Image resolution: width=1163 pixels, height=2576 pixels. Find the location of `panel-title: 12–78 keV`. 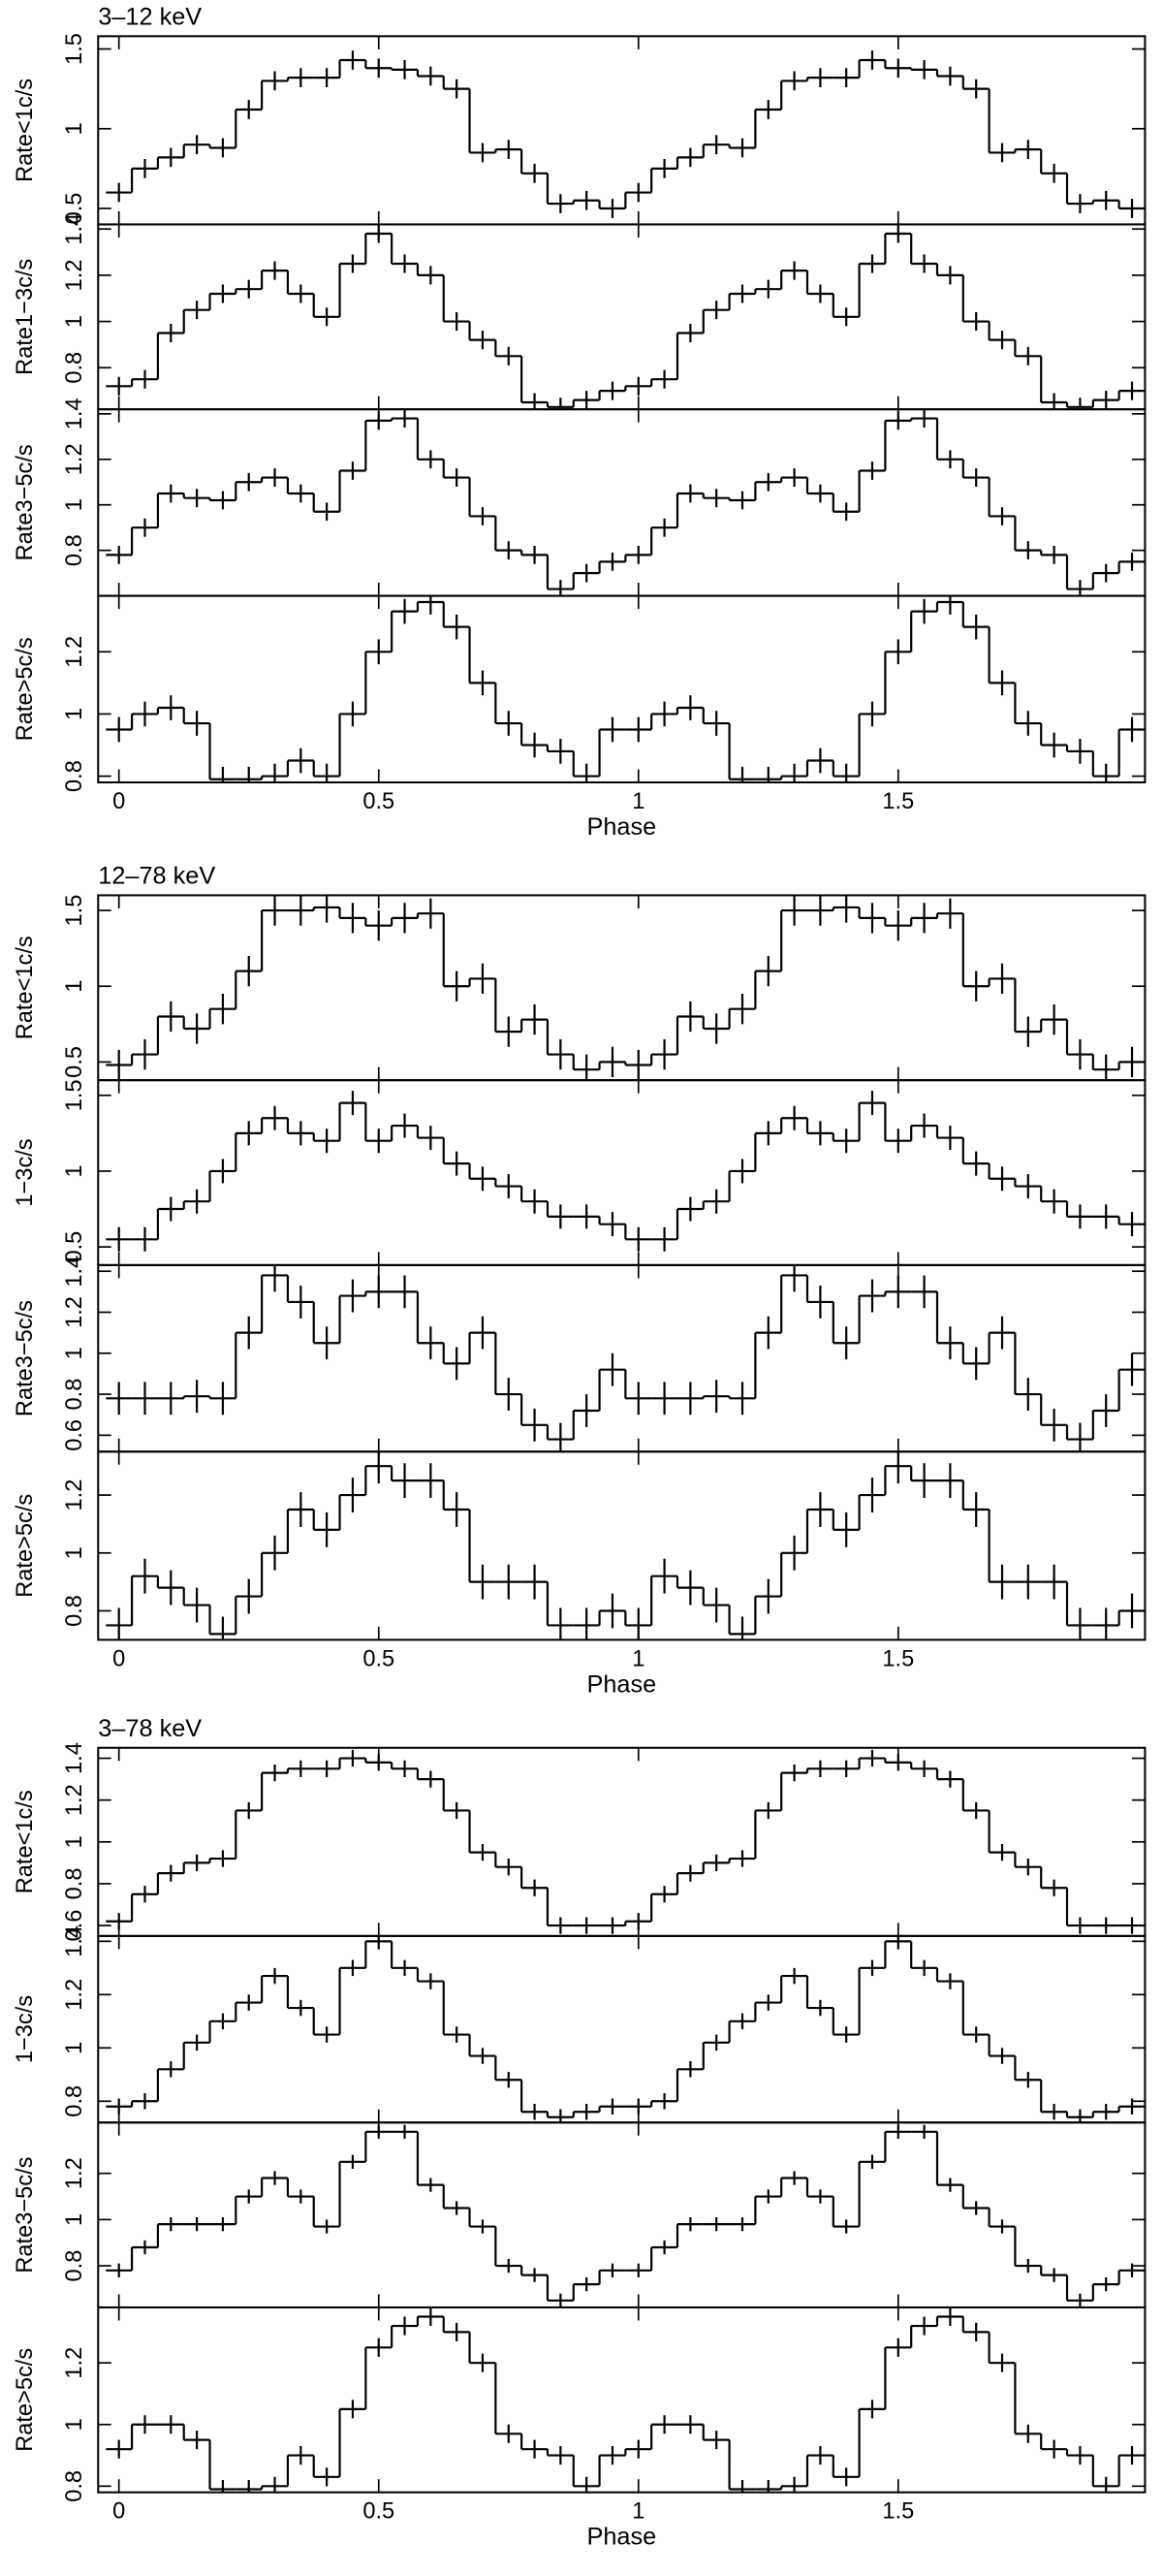

panel-title: 12–78 keV is located at coordinates (156, 877).